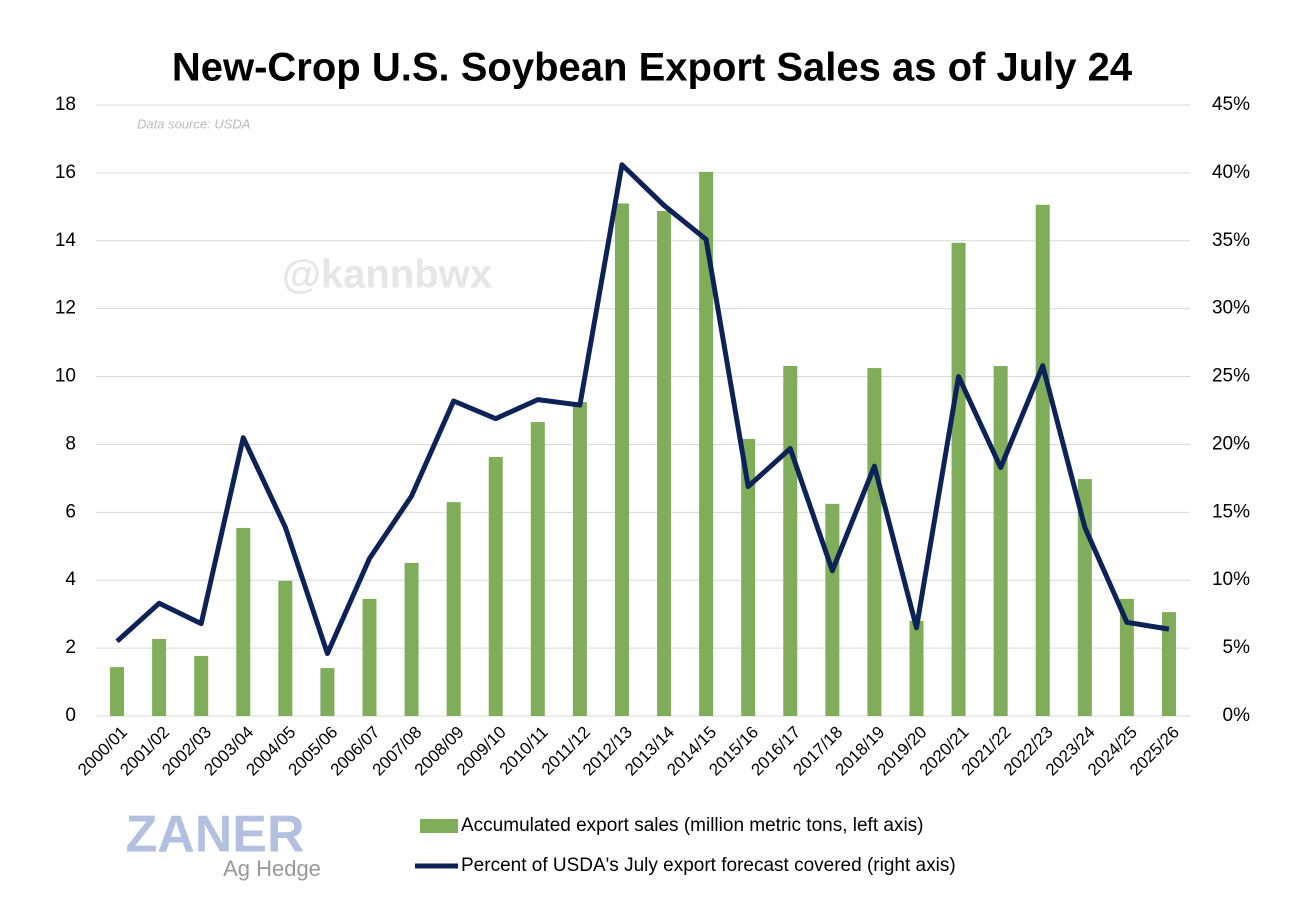 Image resolution: width=1308 pixels, height=920 pixels. What do you see at coordinates (70, 443) in the screenshot?
I see `y-tick-label: 8` at bounding box center [70, 443].